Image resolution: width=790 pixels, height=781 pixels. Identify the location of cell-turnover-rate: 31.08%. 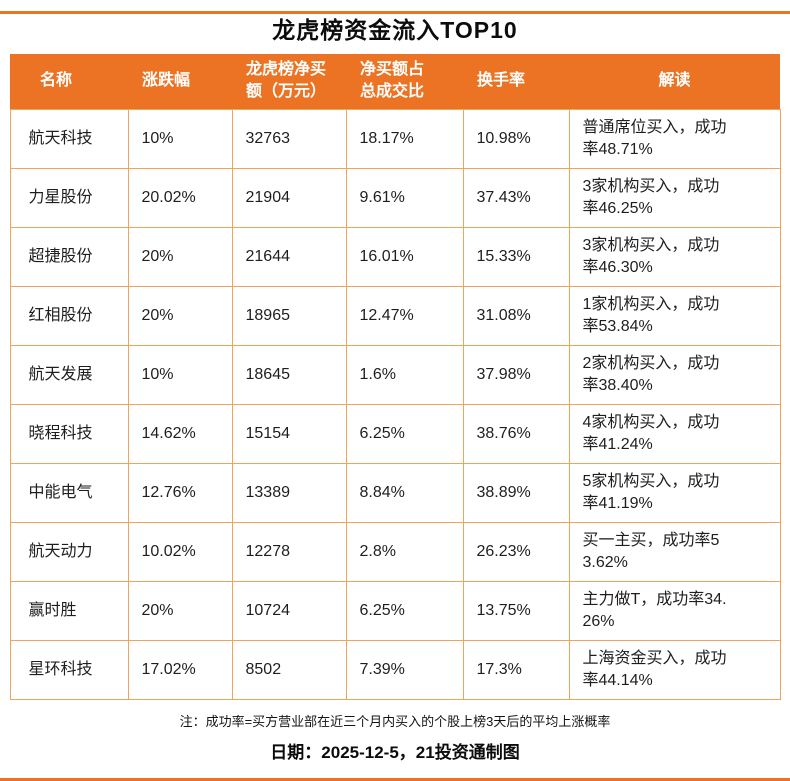
(516, 315).